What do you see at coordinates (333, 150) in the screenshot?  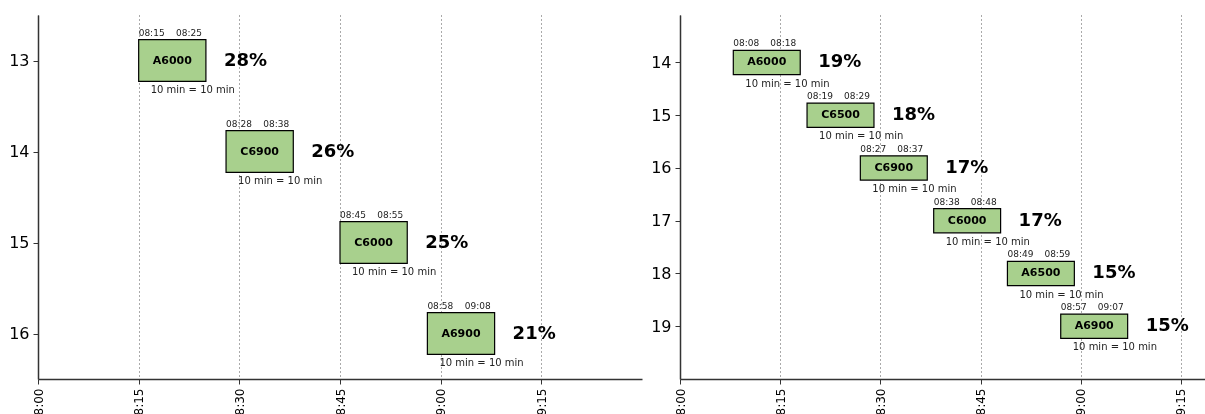 I see `annotation: 26%` at bounding box center [333, 150].